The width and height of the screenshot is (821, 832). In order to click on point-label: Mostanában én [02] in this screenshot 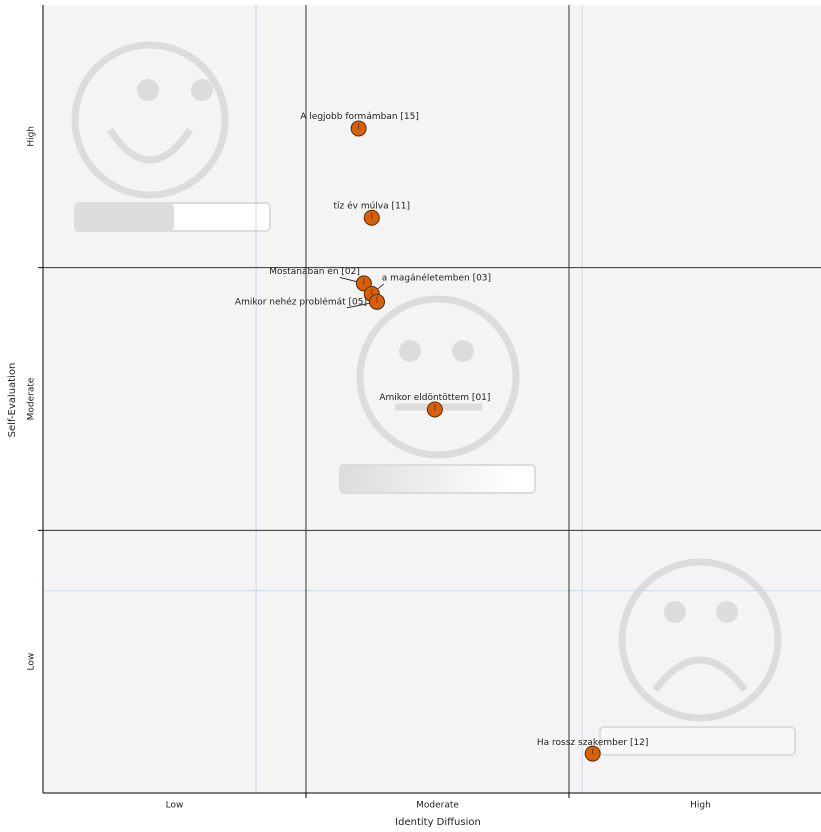, I will do `click(314, 271)`.